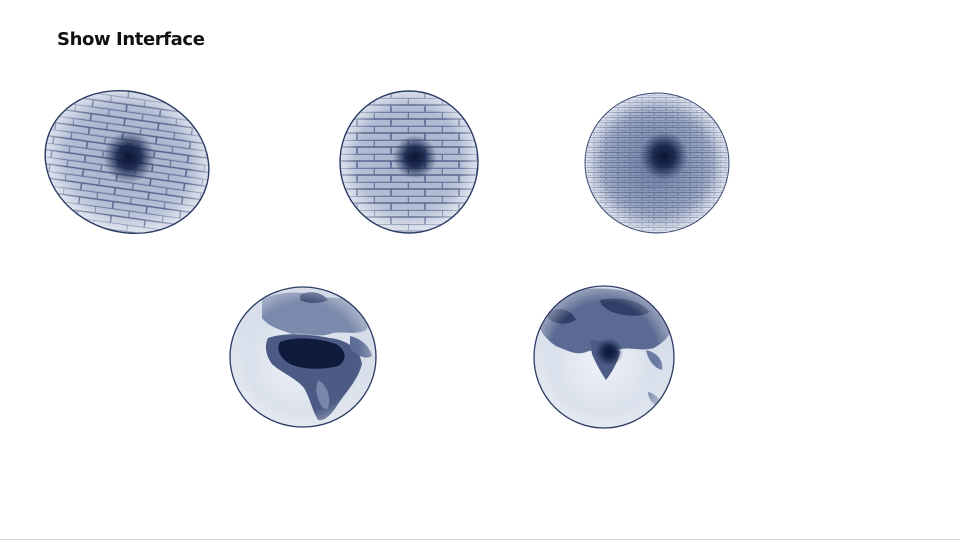 This screenshot has height=540, width=960. What do you see at coordinates (657, 163) in the screenshot?
I see `brick-sphere-fine` at bounding box center [657, 163].